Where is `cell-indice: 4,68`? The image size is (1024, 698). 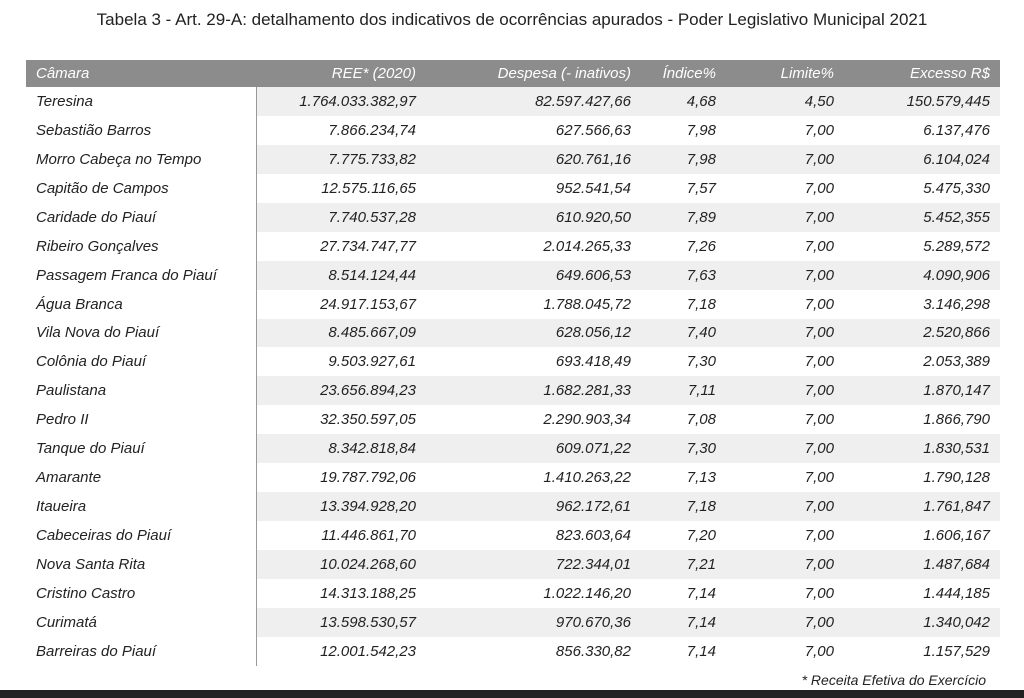 cell-indice: 4,68 is located at coordinates (683, 101).